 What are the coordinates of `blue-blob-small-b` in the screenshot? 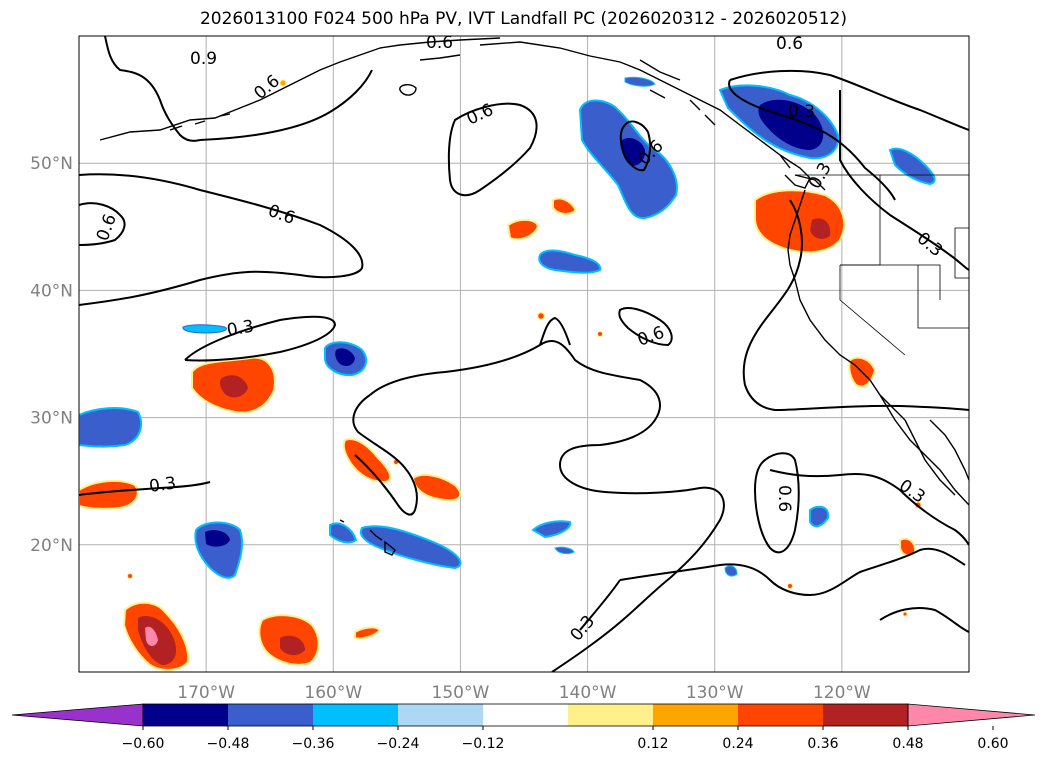 It's located at (731, 571).